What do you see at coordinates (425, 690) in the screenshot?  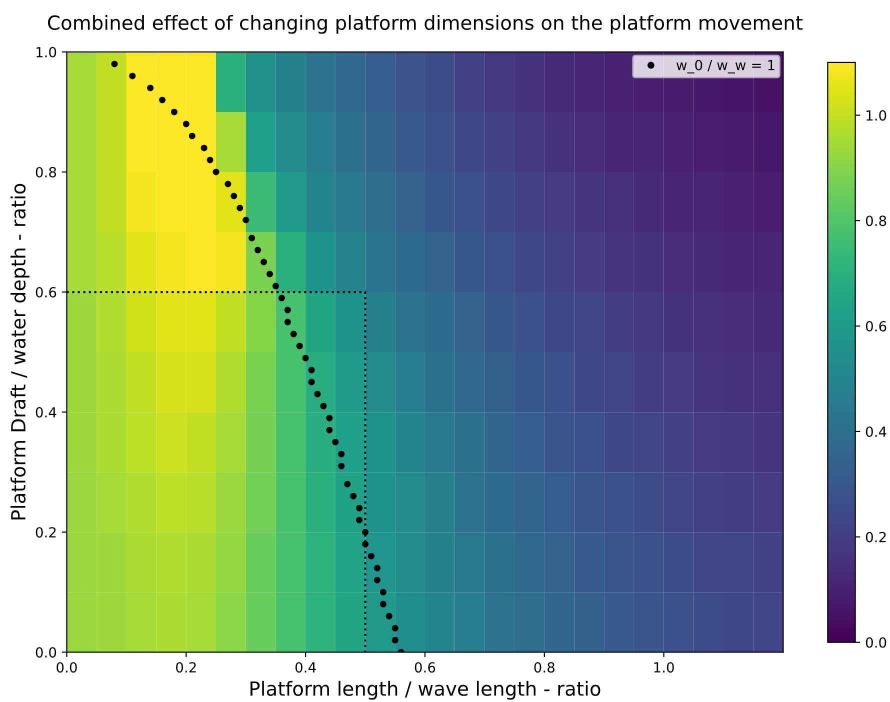 I see `x-axis-title: Platform length / wave length - ratio` at bounding box center [425, 690].